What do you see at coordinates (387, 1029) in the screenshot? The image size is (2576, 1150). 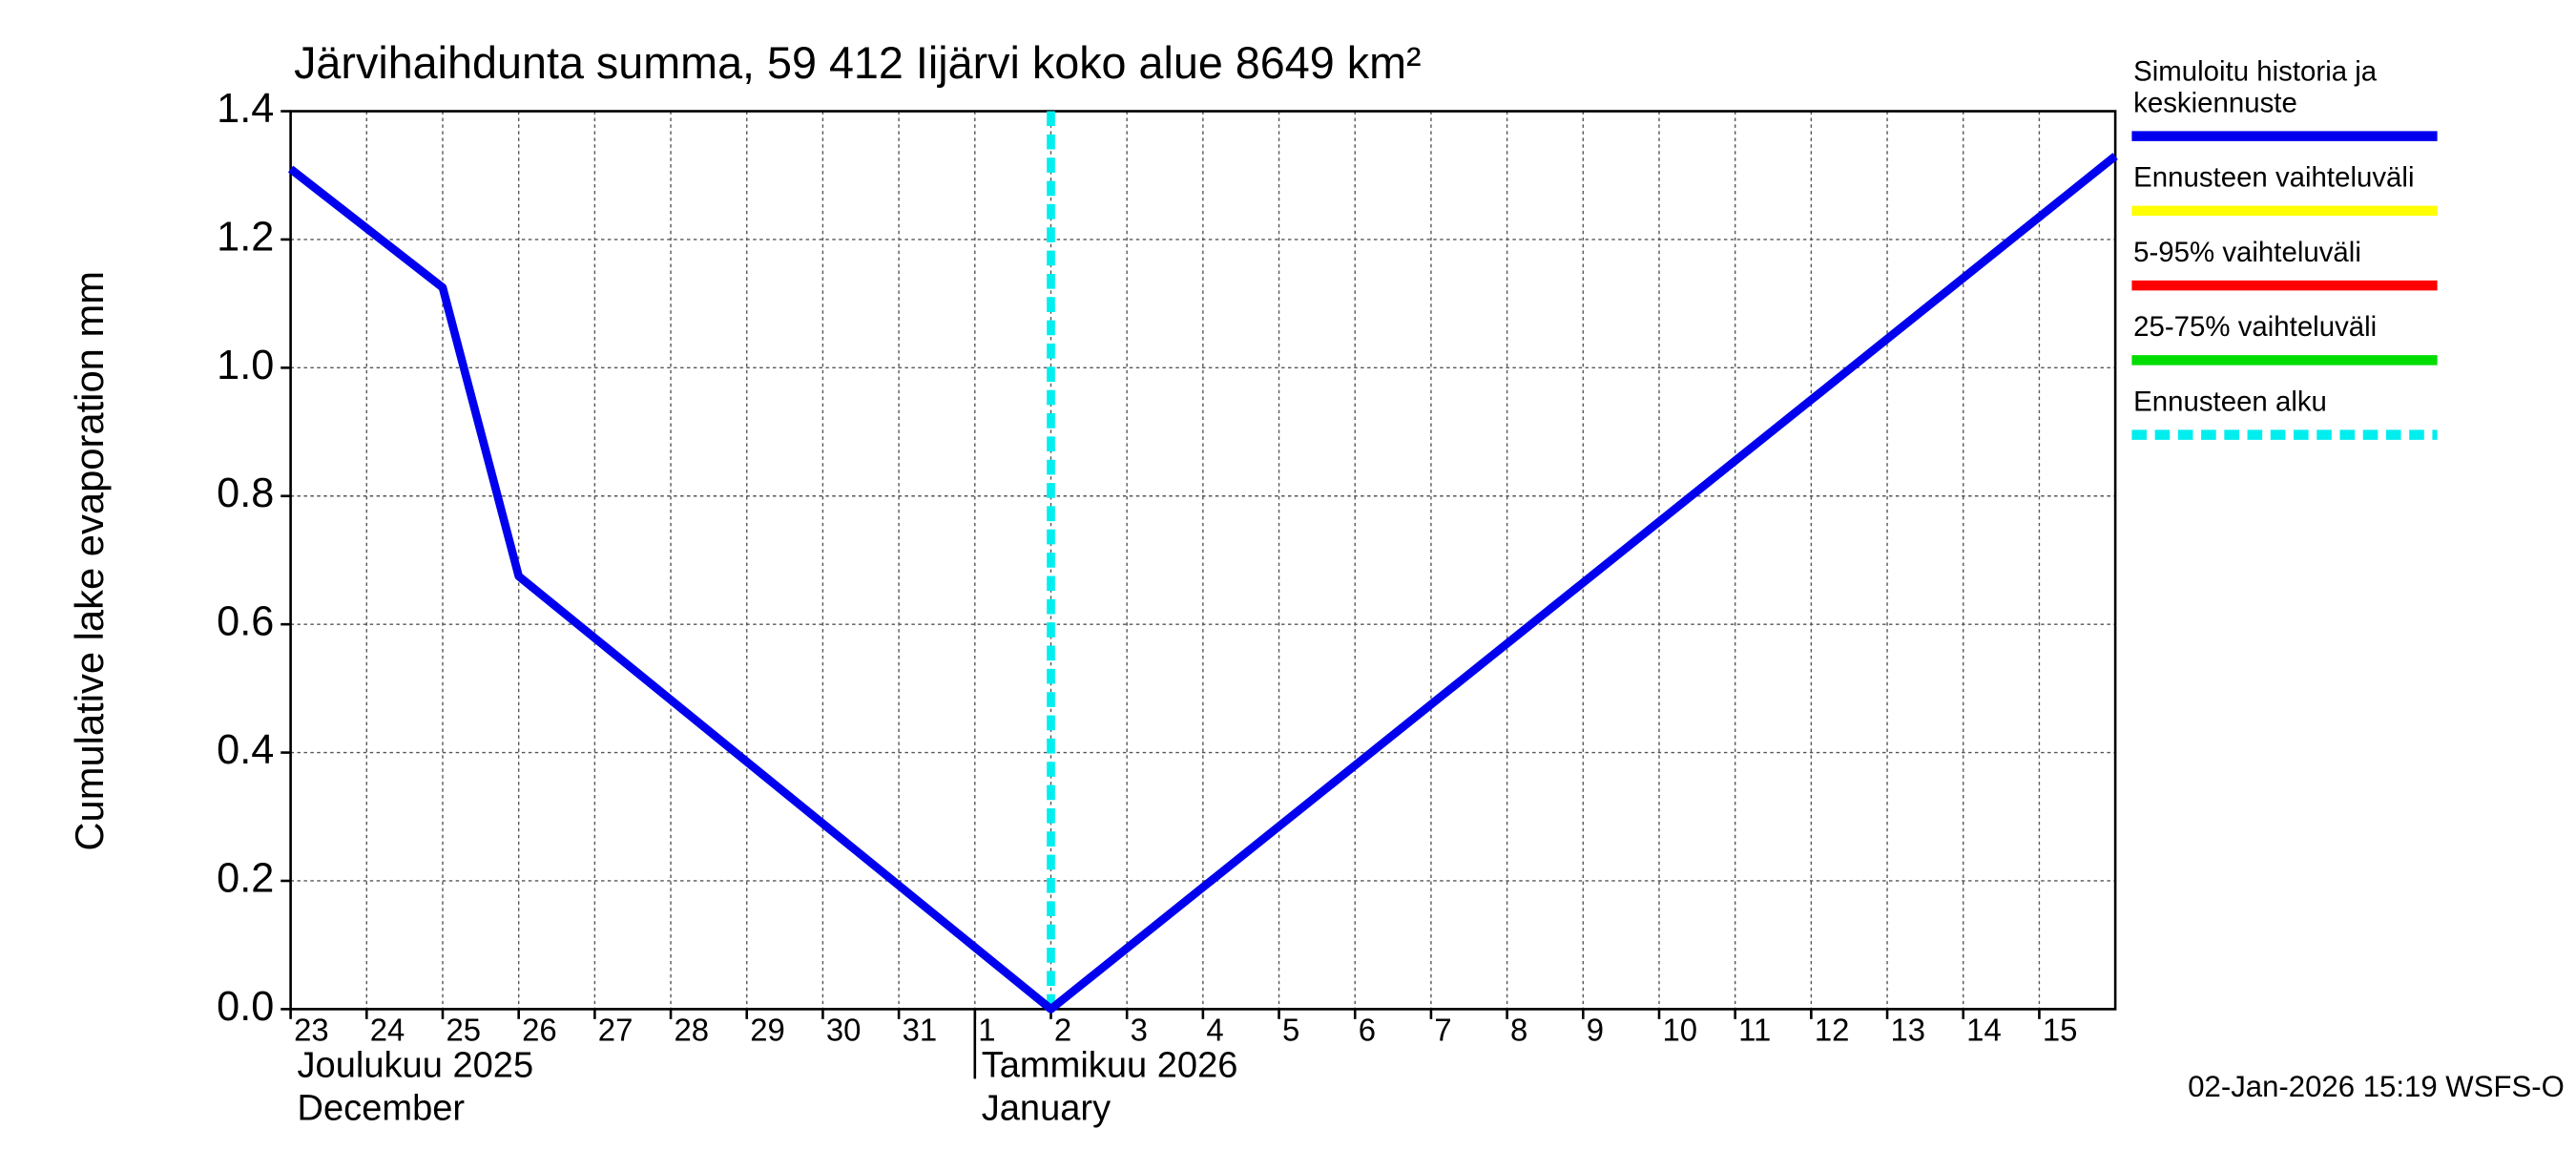 I see `x-tick-label: 24` at bounding box center [387, 1029].